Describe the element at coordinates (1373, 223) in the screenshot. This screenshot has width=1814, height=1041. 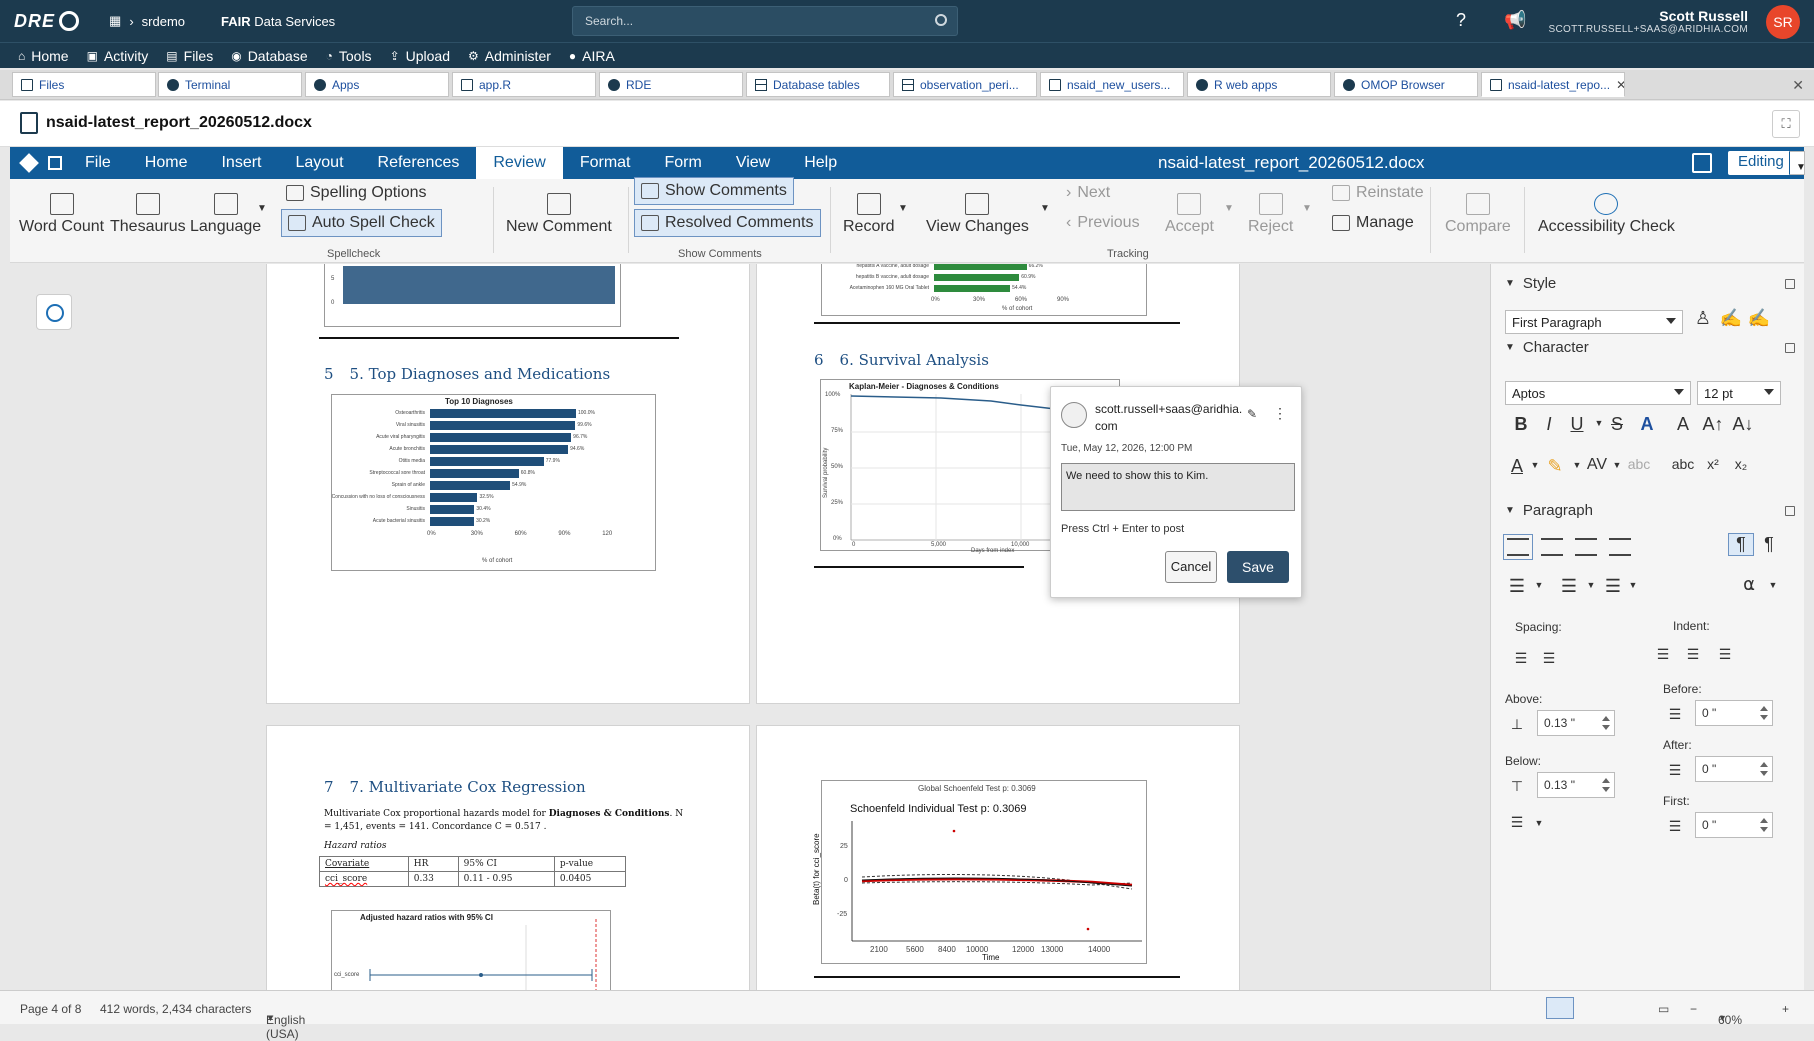
I see `manage-changes-button: Manage` at that location.